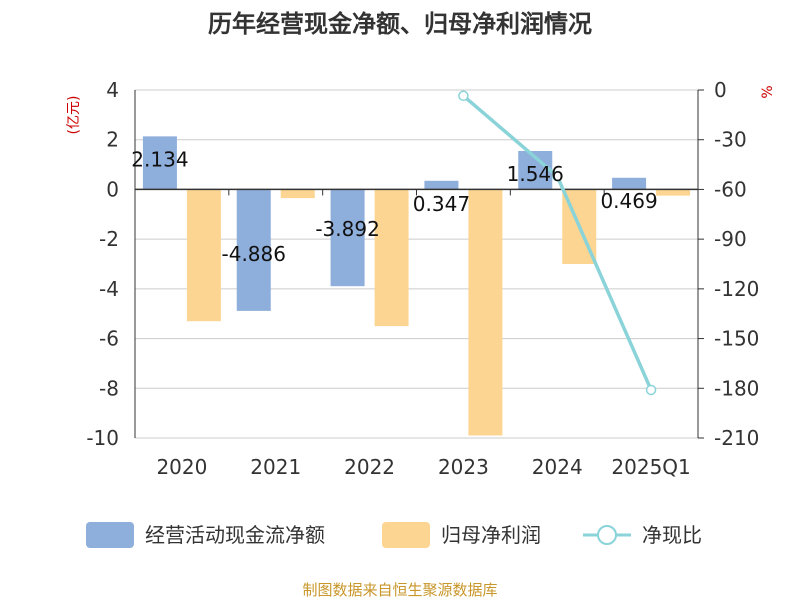 The width and height of the screenshot is (800, 600). What do you see at coordinates (109, 239) in the screenshot?
I see `left-tick-label: -2` at bounding box center [109, 239].